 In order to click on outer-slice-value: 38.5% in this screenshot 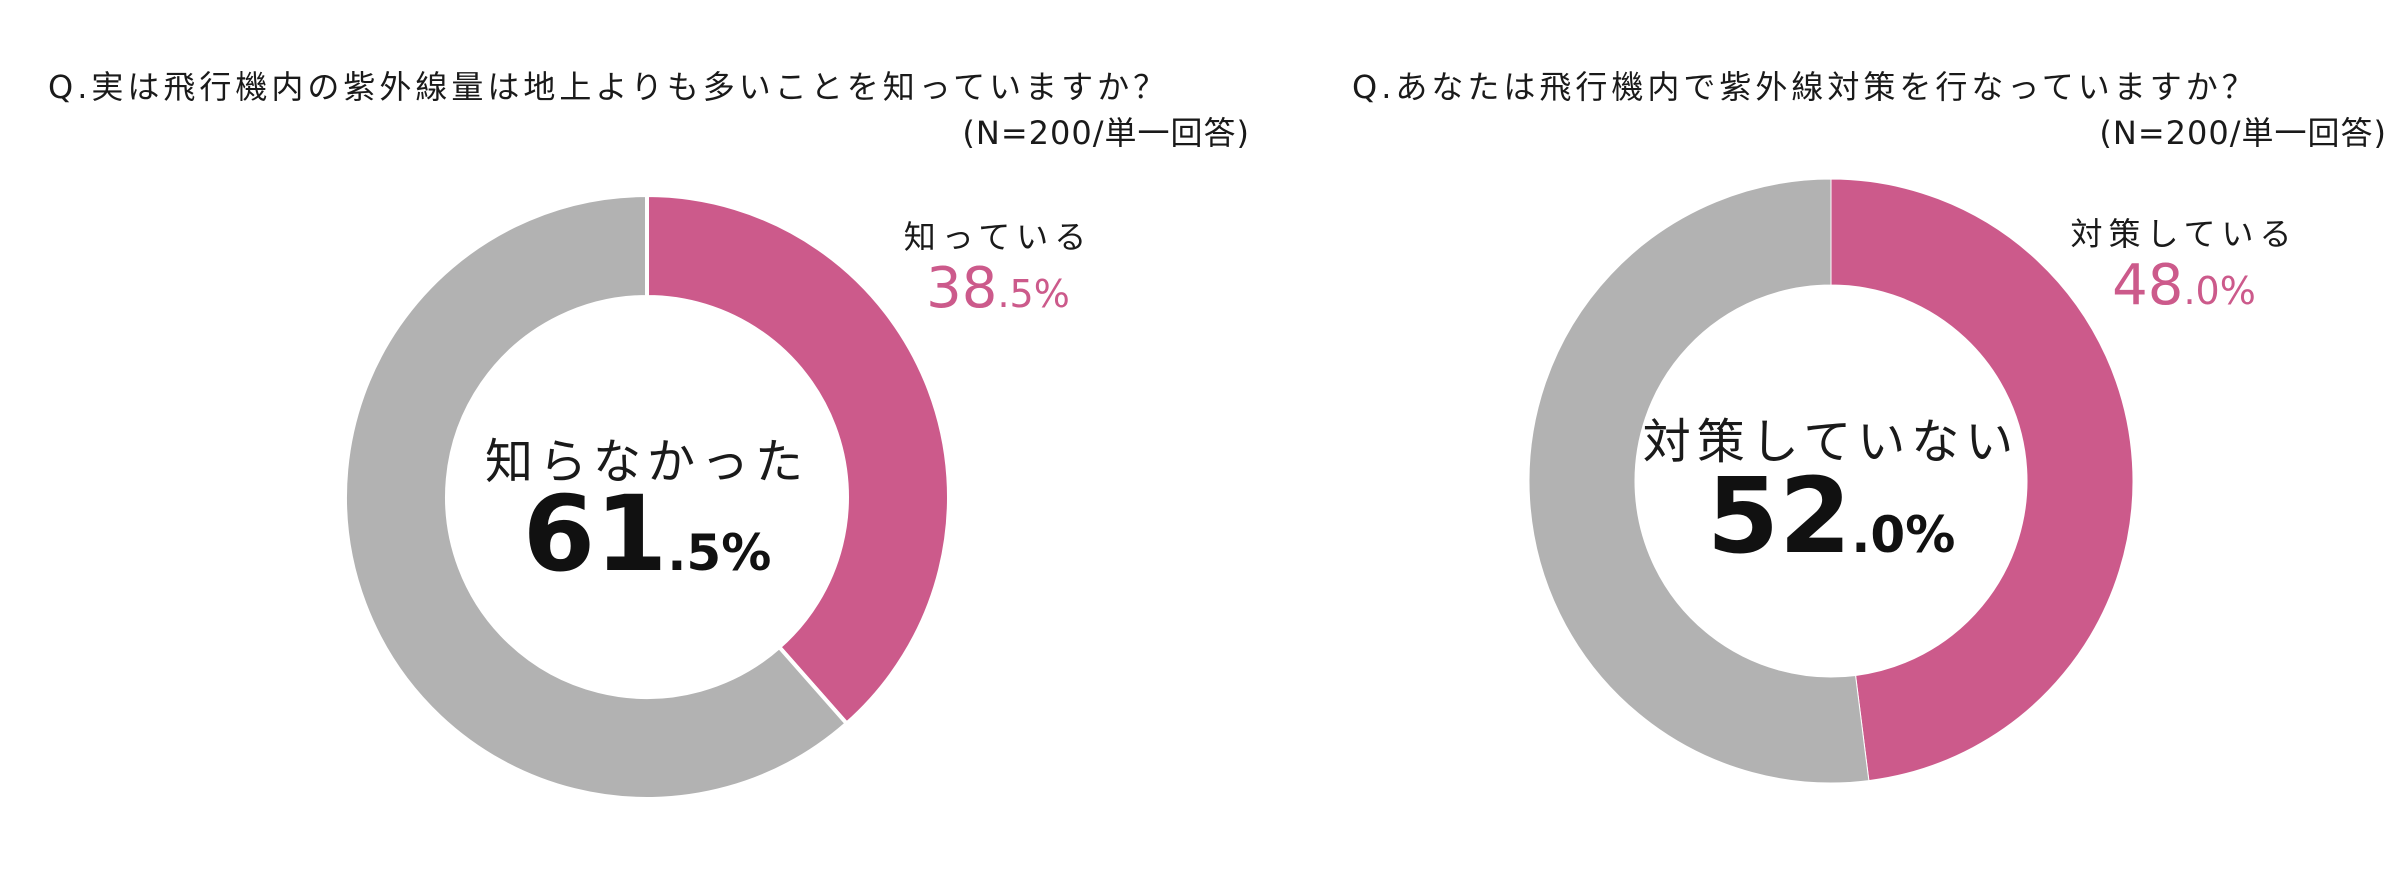, I will do `click(998, 288)`.